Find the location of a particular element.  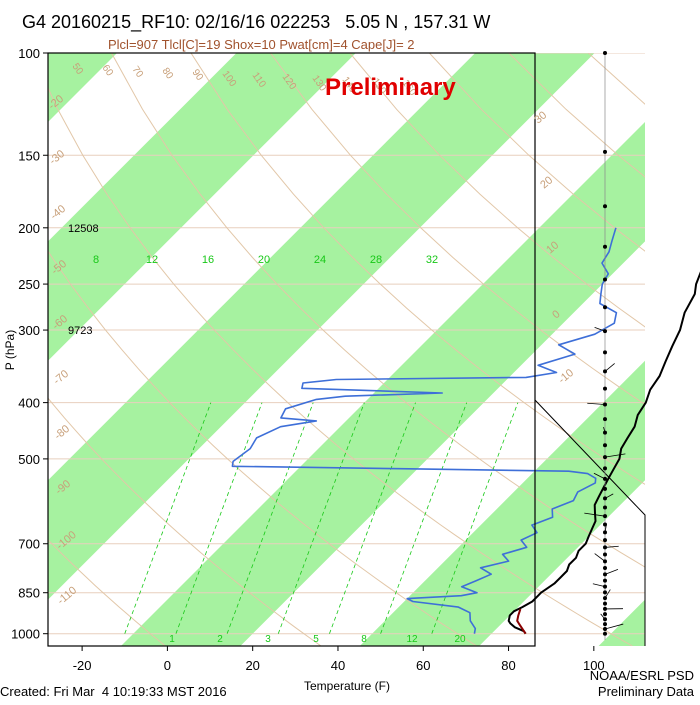

height-label: 9723 is located at coordinates (80, 331).